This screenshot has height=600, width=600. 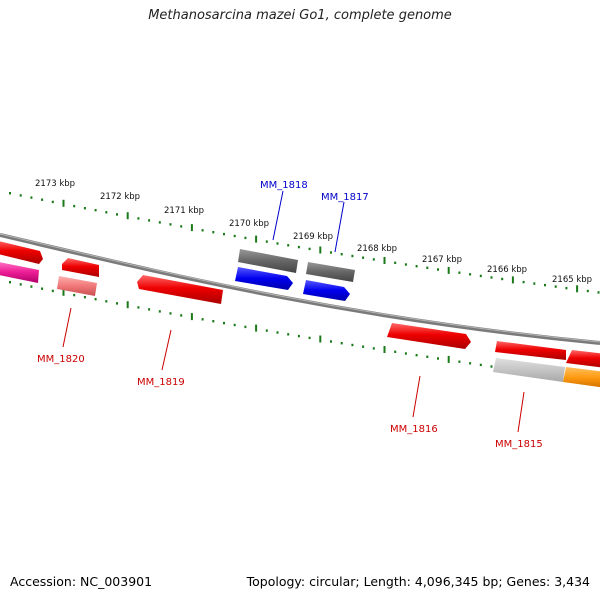 I want to click on kbp-label: 2173 kbp, so click(x=55, y=184).